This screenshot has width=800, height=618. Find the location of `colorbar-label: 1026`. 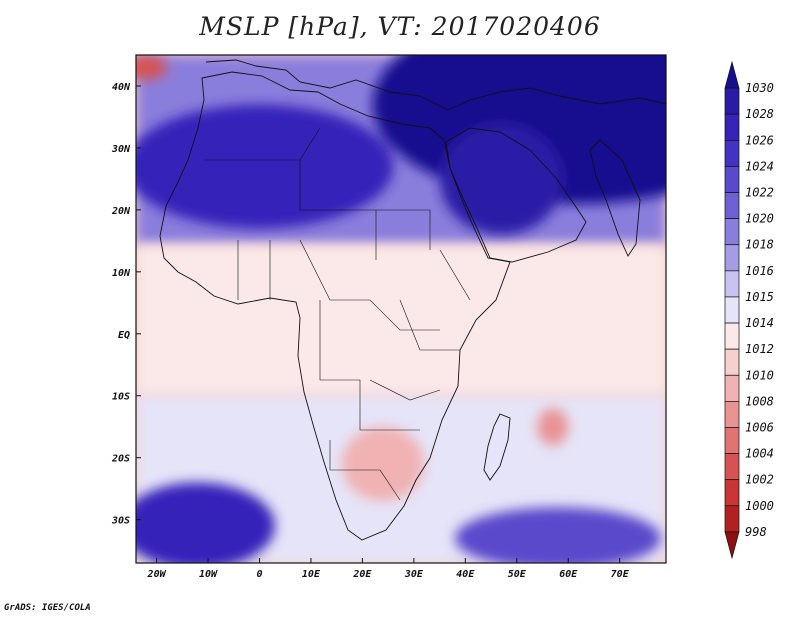

colorbar-label: 1026 is located at coordinates (759, 140).